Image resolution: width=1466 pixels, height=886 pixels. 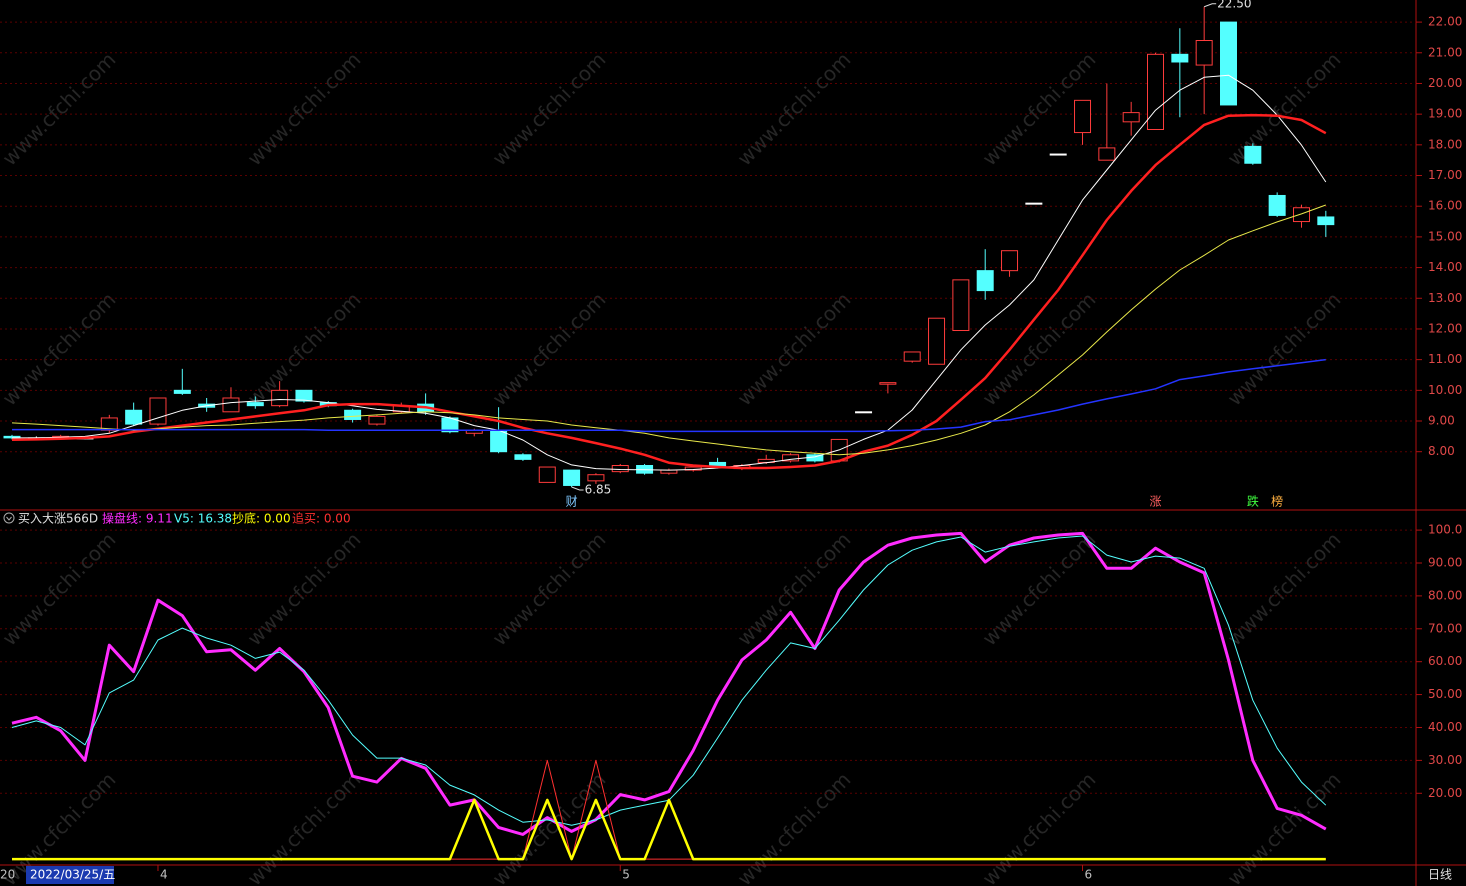 What do you see at coordinates (1445, 727) in the screenshot?
I see `y-tick-label: 40.00` at bounding box center [1445, 727].